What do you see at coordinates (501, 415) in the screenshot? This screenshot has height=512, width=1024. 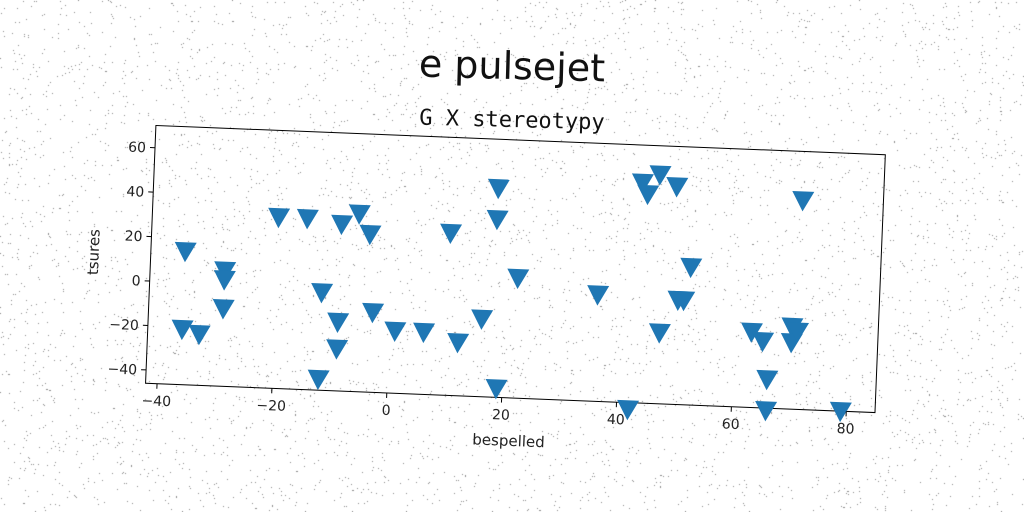 I see `x-tick-label: 20` at bounding box center [501, 415].